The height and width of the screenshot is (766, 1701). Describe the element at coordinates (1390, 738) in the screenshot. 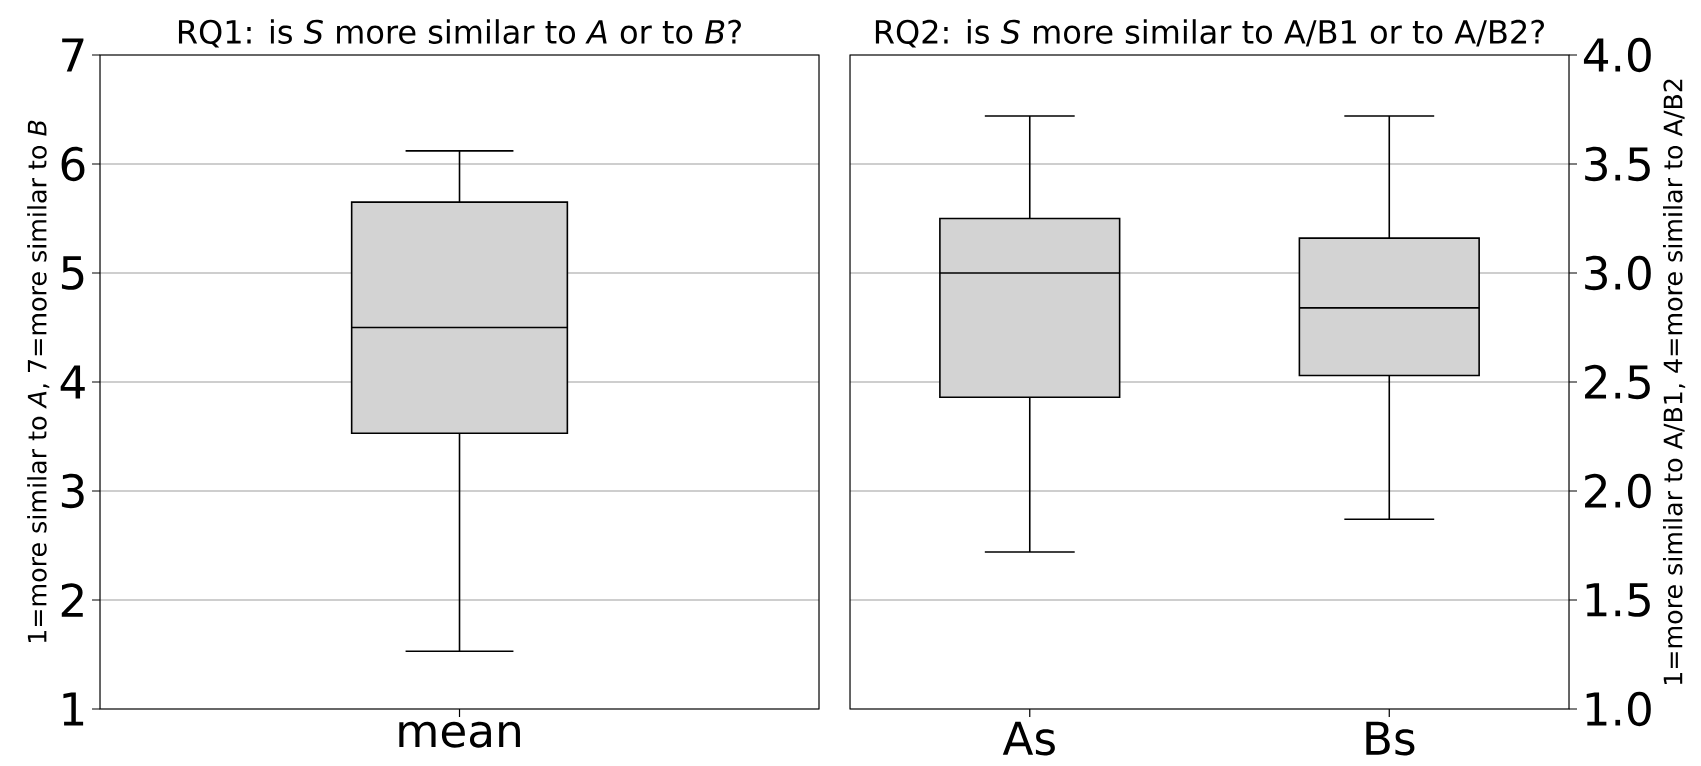

I see `x-tick-label: Bs` at that location.